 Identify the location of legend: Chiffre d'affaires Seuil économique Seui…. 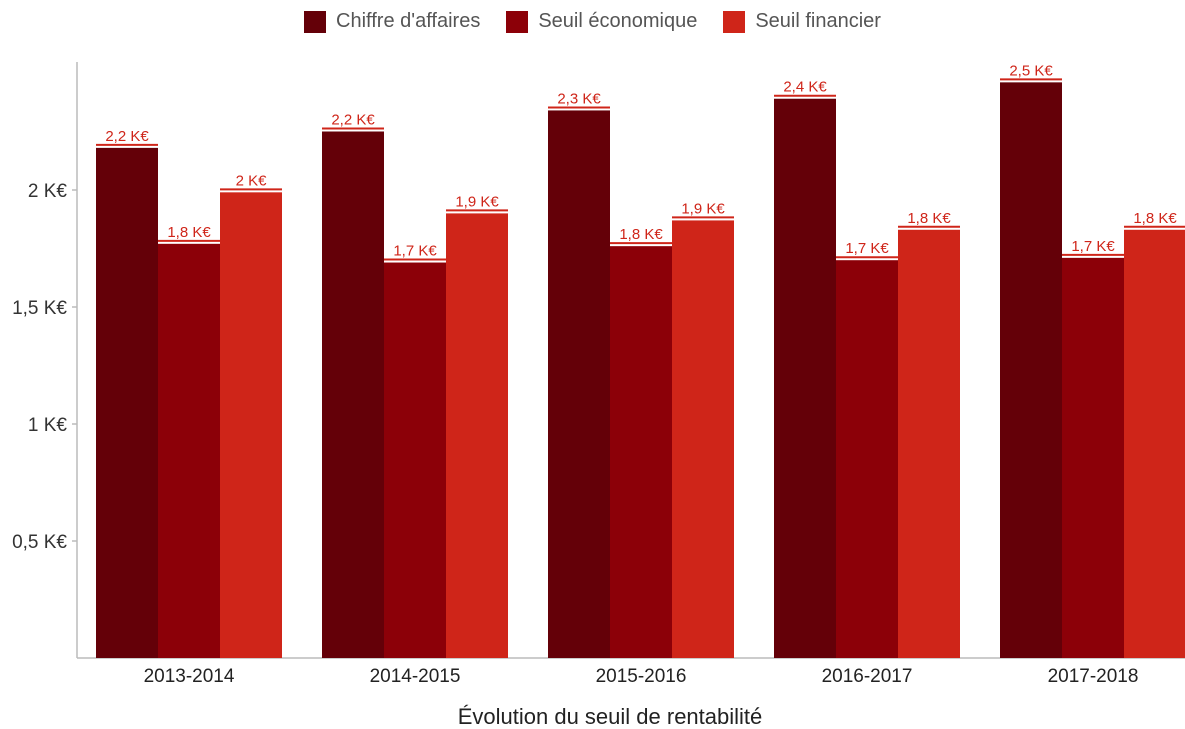
(592, 21).